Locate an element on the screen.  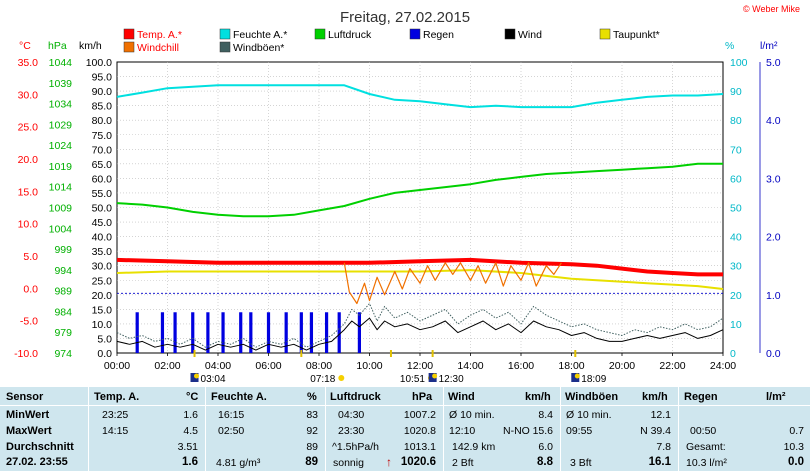
temp-tick-label: 0.0 is located at coordinates (30, 289).